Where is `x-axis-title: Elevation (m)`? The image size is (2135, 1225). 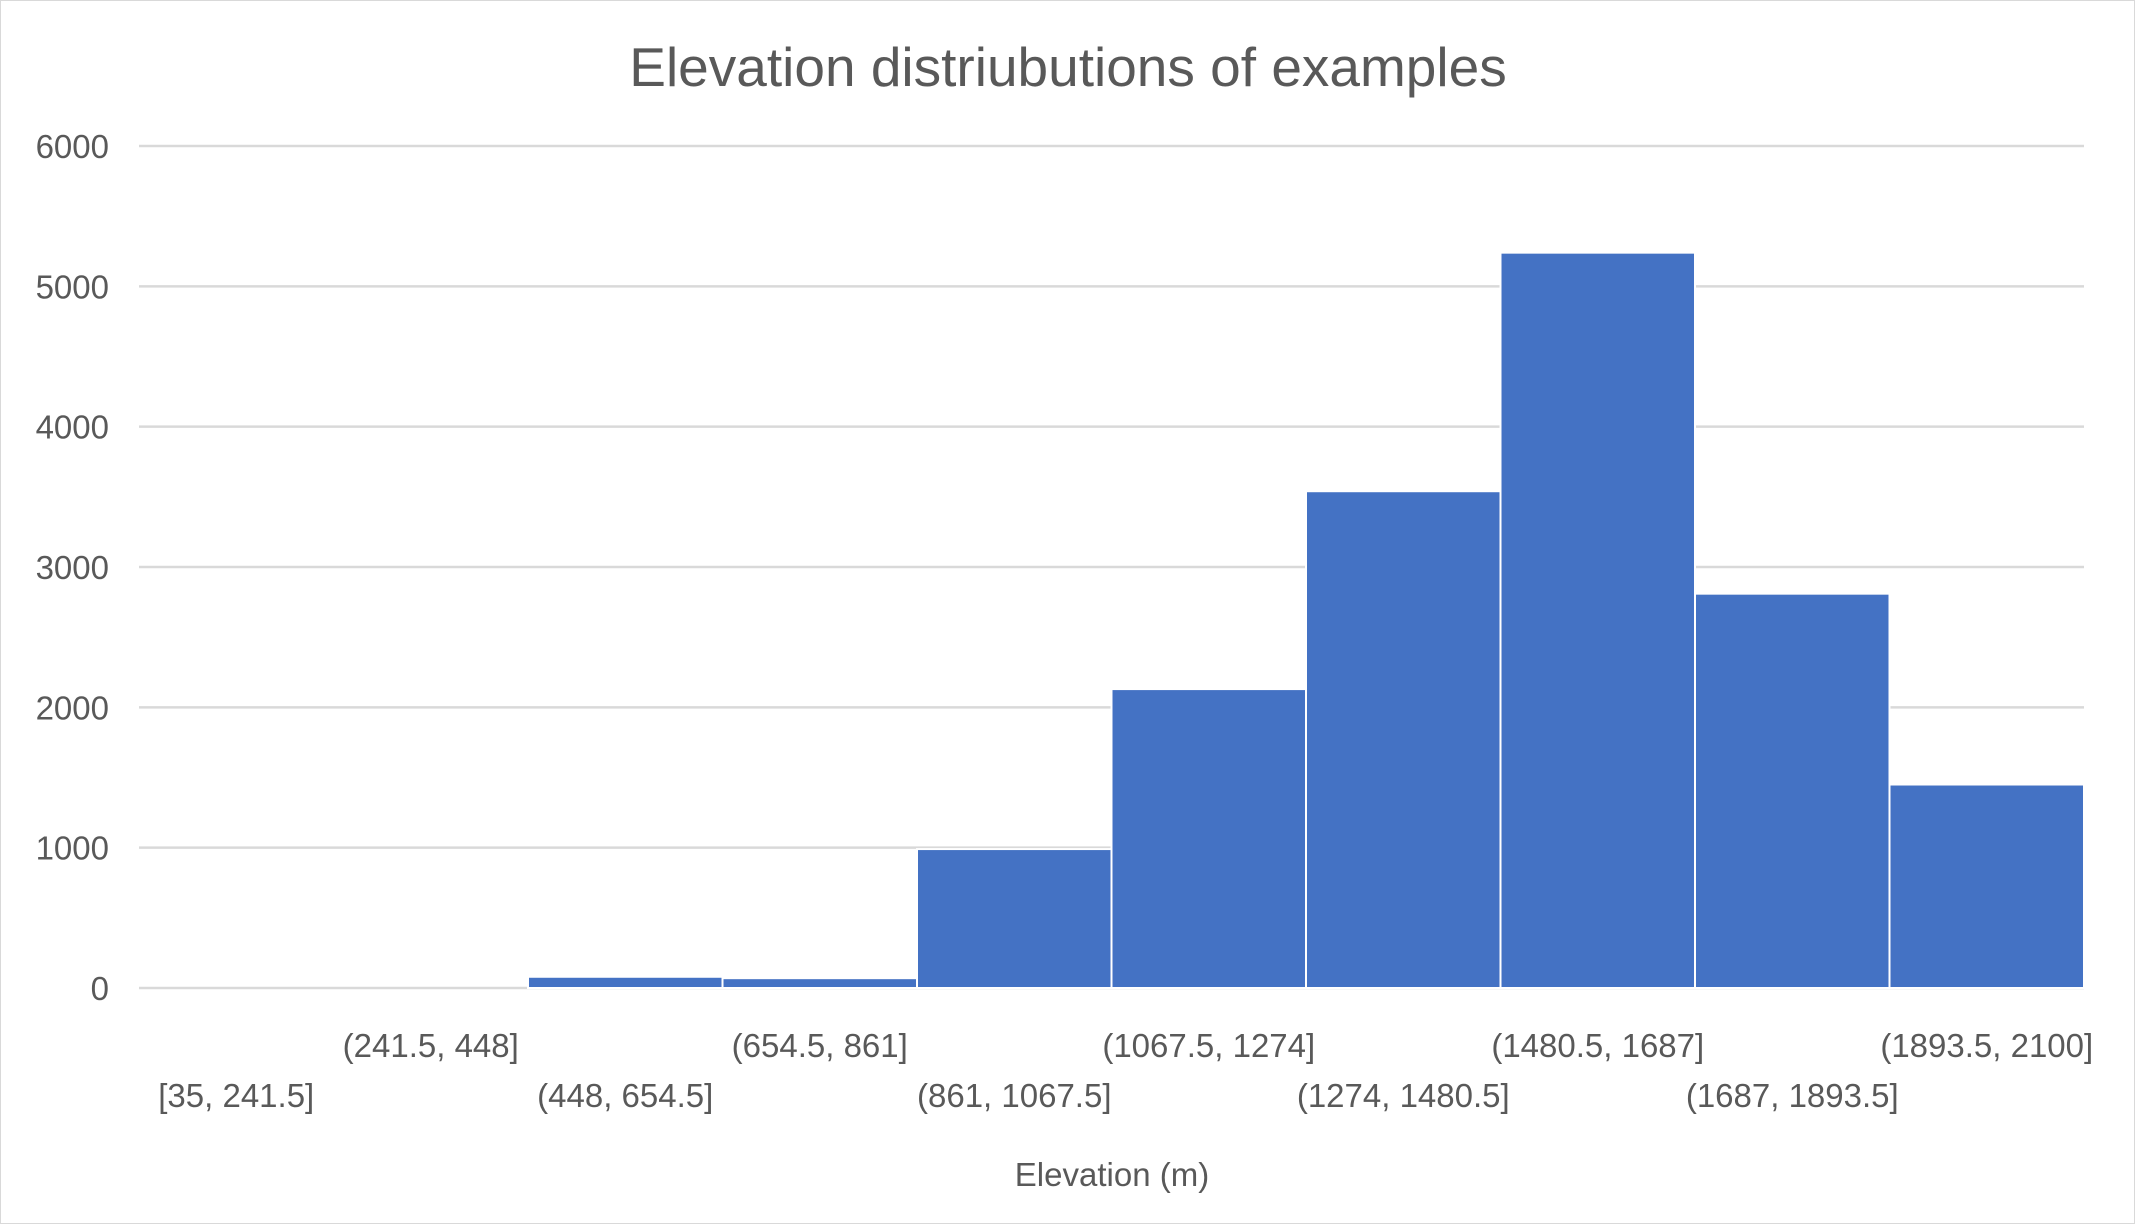 x-axis-title: Elevation (m) is located at coordinates (1112, 1174).